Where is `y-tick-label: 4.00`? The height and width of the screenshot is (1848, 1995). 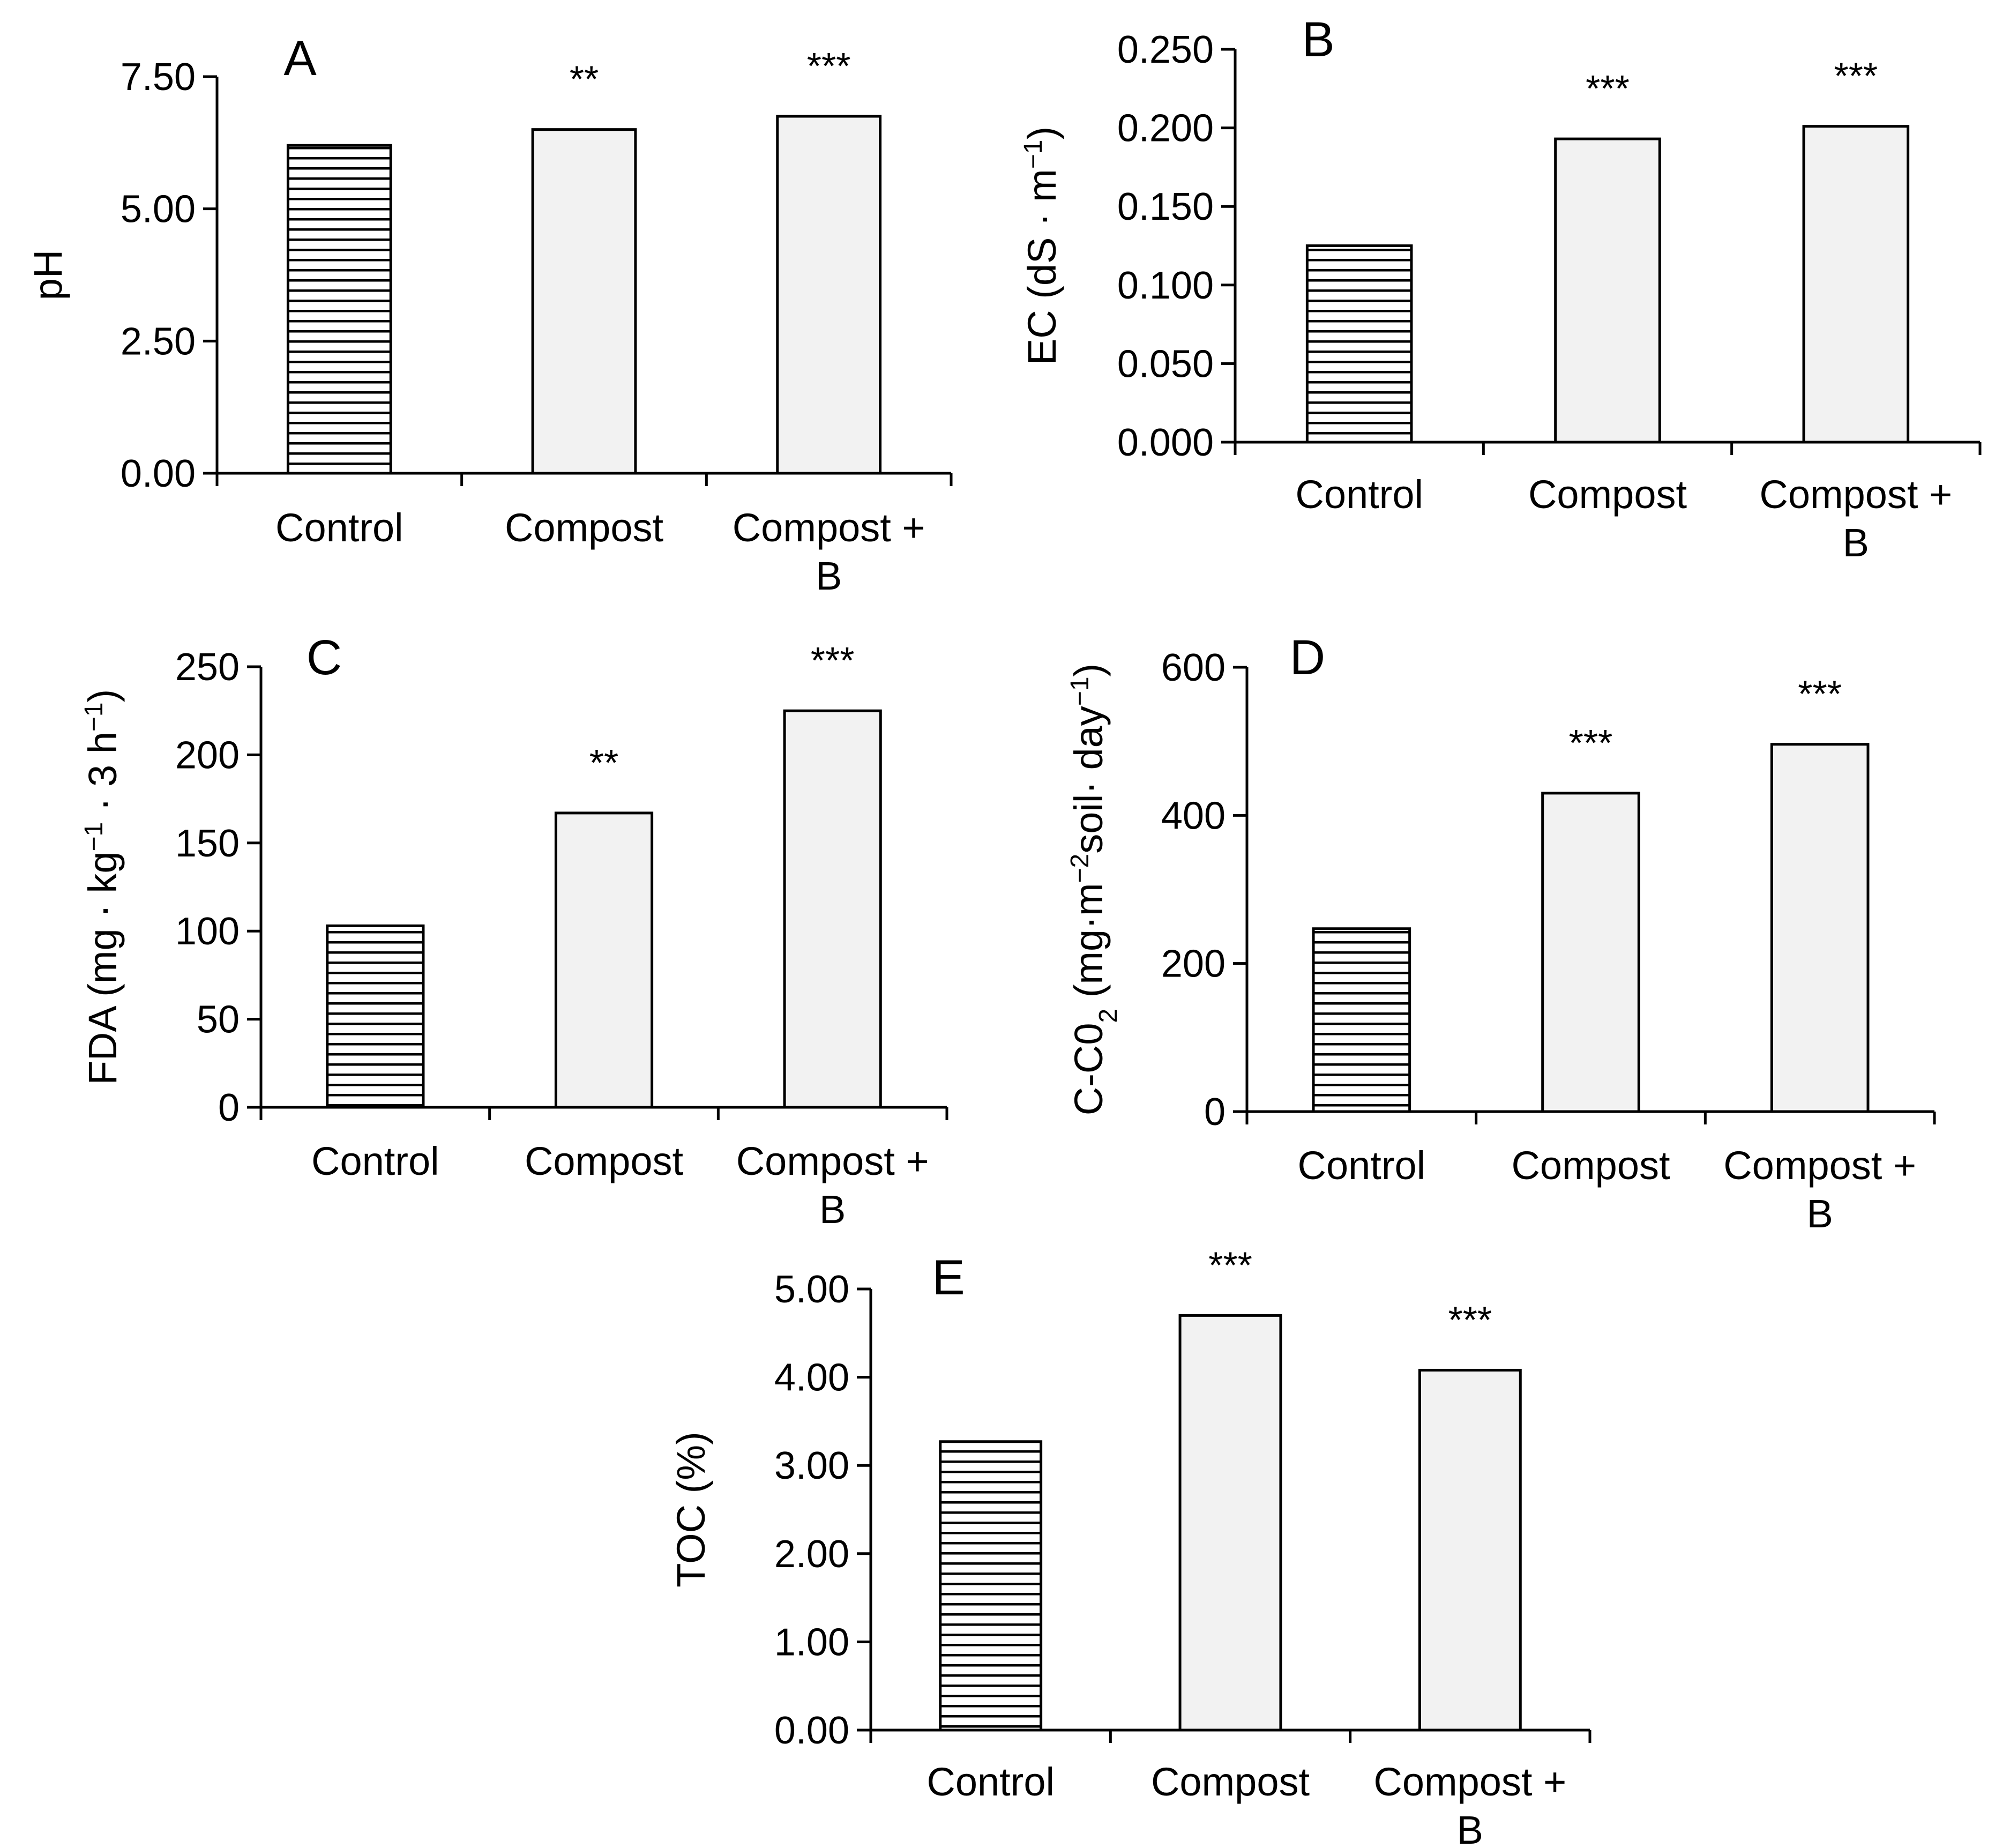
y-tick-label: 4.00 is located at coordinates (811, 1378).